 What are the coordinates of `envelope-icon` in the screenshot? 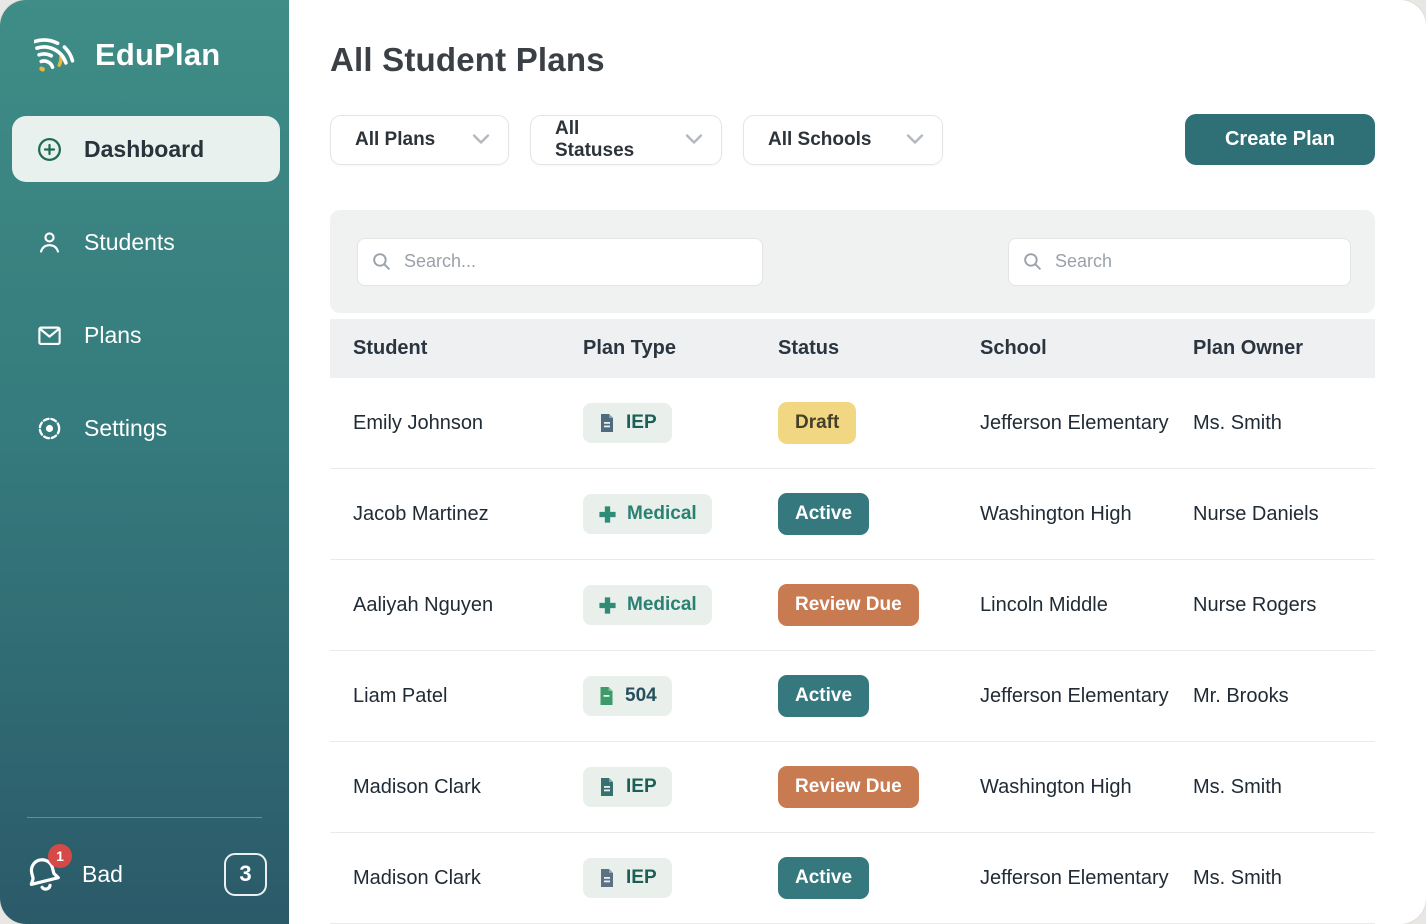 It's located at (49, 335).